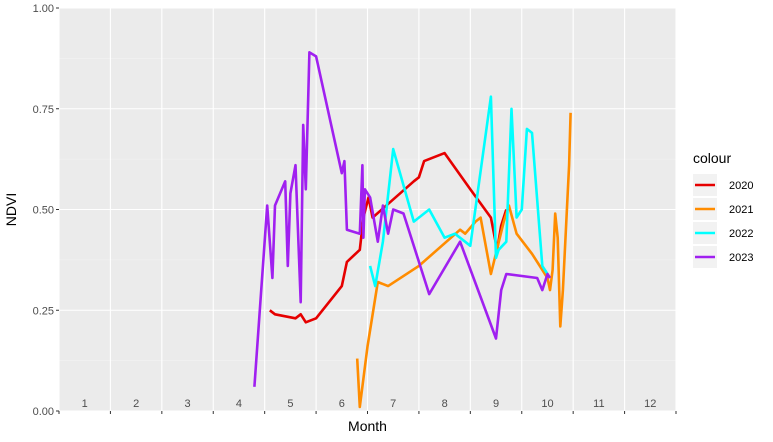 This screenshot has height=442, width=773. What do you see at coordinates (723, 209) in the screenshot?
I see `legend: colour 2020 2021 2022 2023` at bounding box center [723, 209].